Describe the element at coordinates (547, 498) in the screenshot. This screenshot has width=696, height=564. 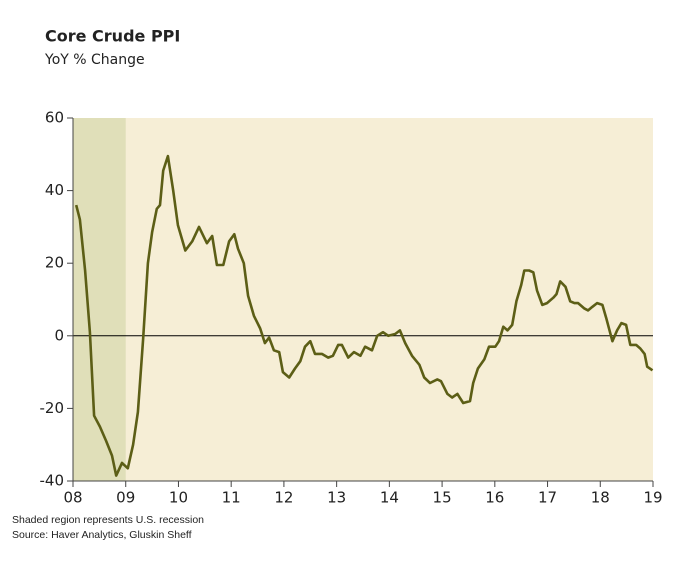
I see `x-tick-label: 17` at that location.